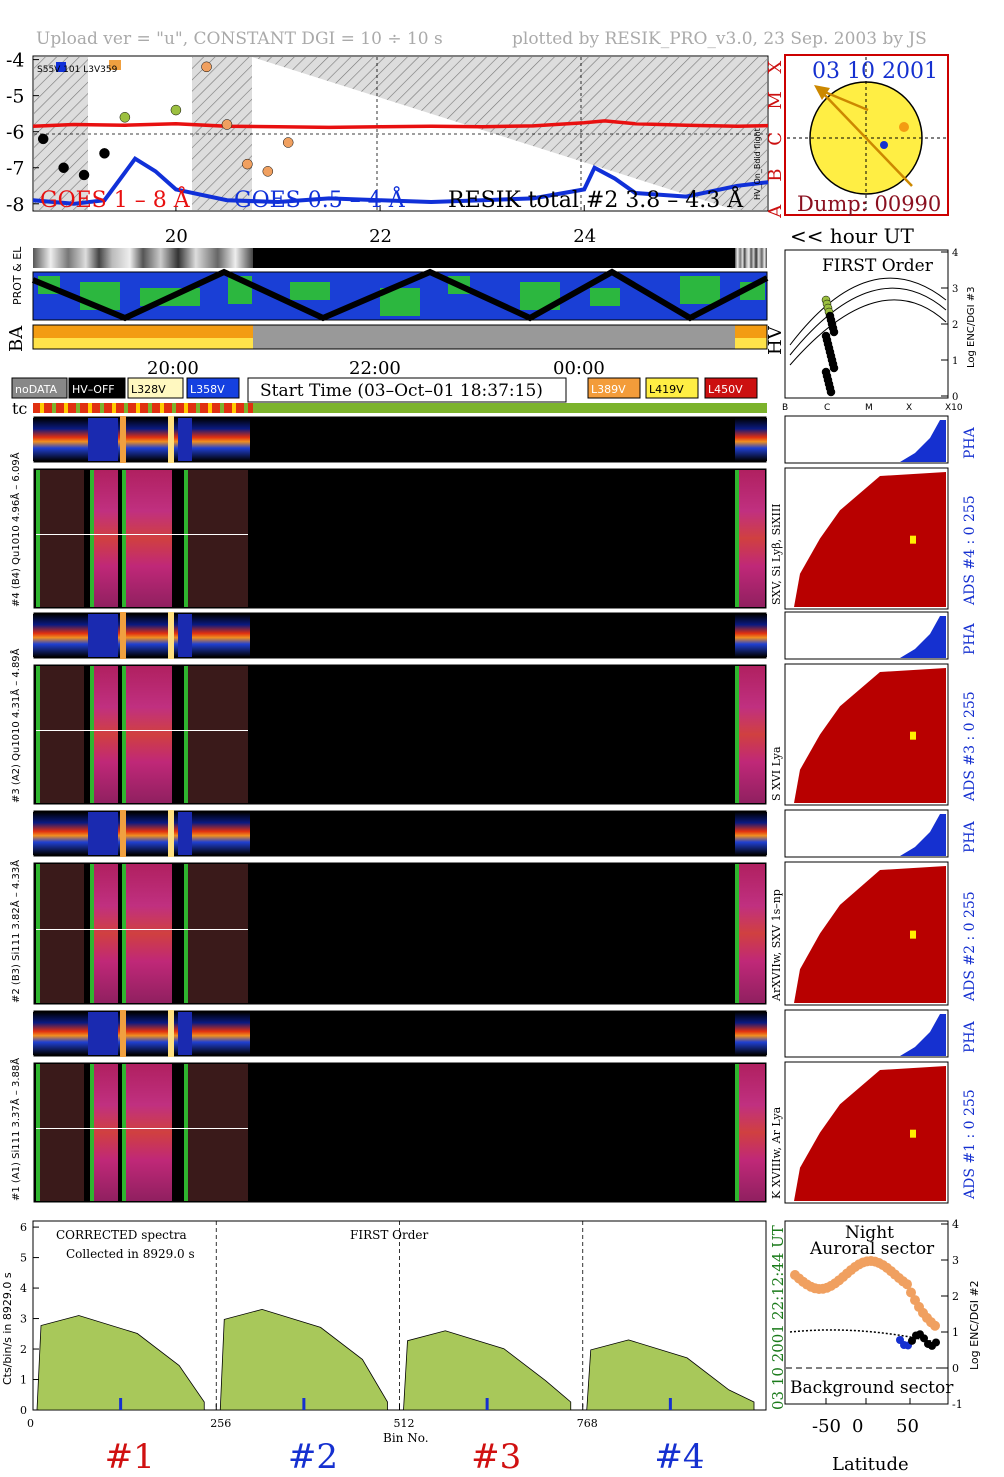  I want to click on channel-label: #3 (A2) Qu1010 4.31Å – 4.89Å, so click(15, 725).